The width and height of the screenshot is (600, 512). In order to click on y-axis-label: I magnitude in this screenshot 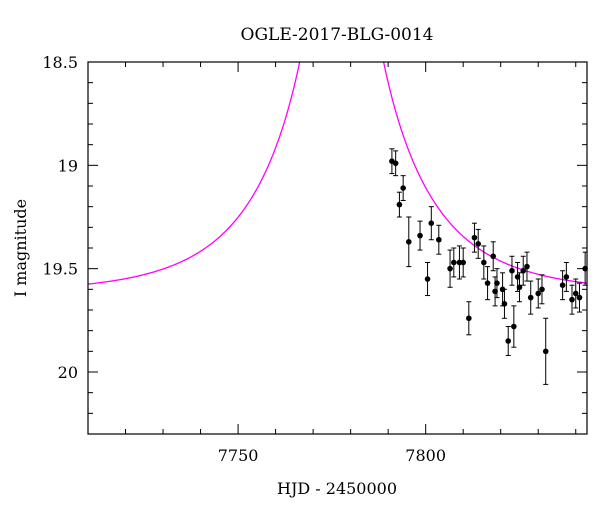, I will do `click(20, 248)`.